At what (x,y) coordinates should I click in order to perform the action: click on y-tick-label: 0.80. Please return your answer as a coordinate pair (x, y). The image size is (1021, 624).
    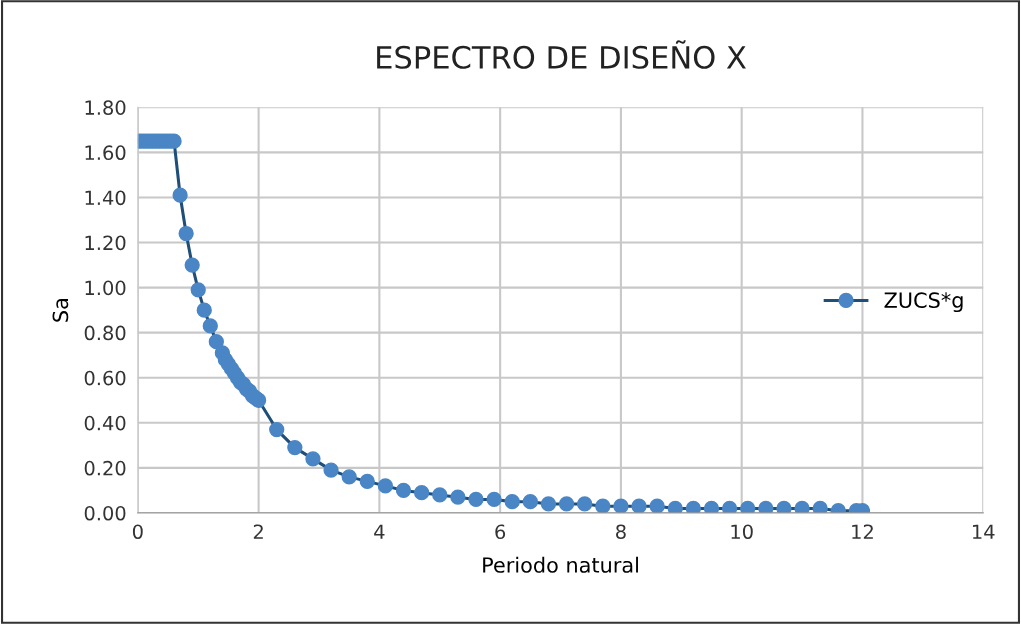
    Looking at the image, I should click on (105, 333).